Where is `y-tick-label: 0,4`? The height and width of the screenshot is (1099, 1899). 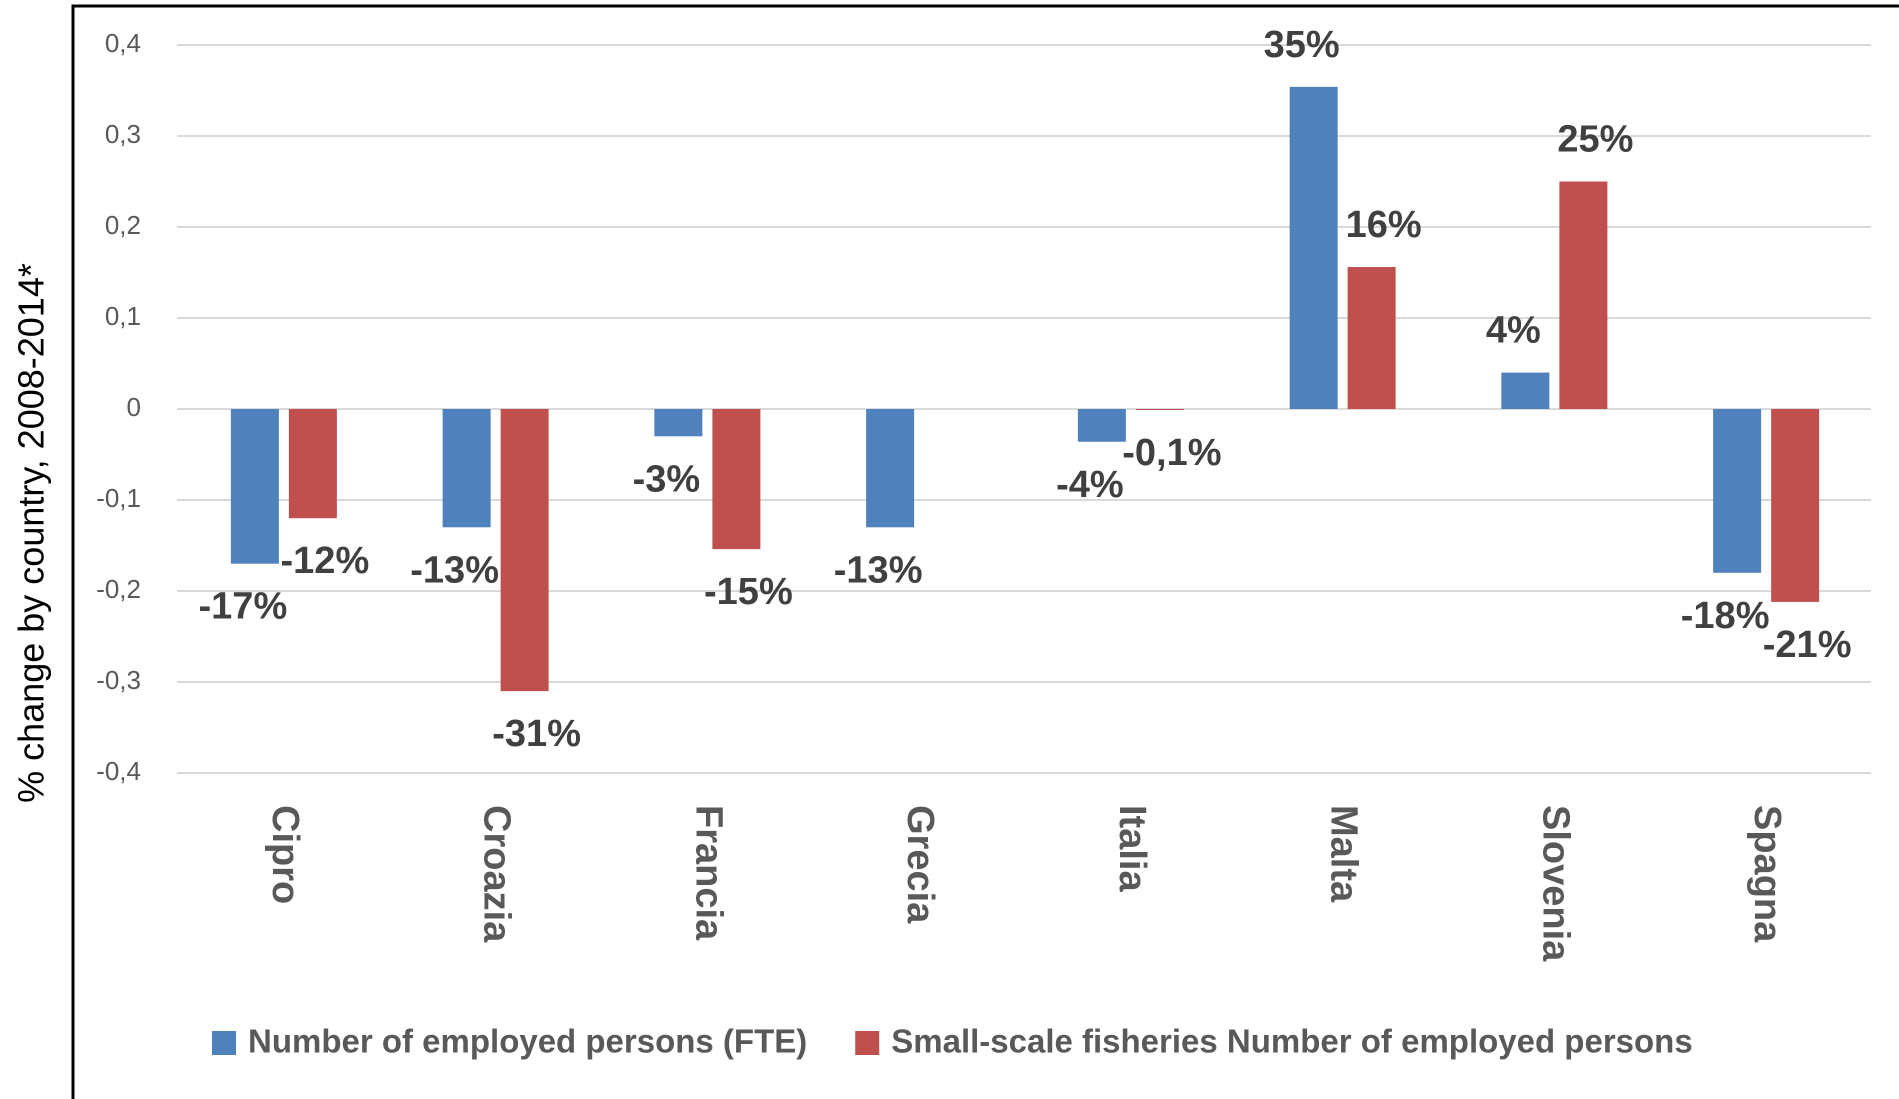
y-tick-label: 0,4 is located at coordinates (123, 43).